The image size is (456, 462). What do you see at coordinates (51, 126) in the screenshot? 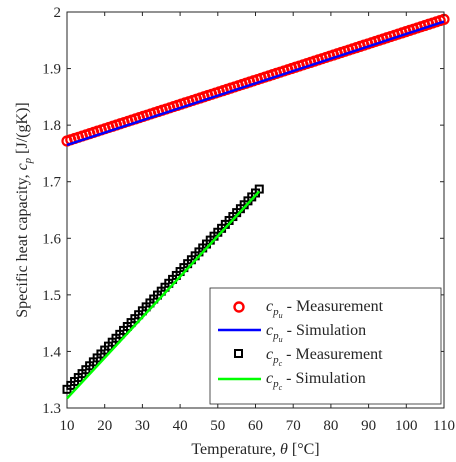
I see `y-tick-label: 1.8` at bounding box center [51, 126].